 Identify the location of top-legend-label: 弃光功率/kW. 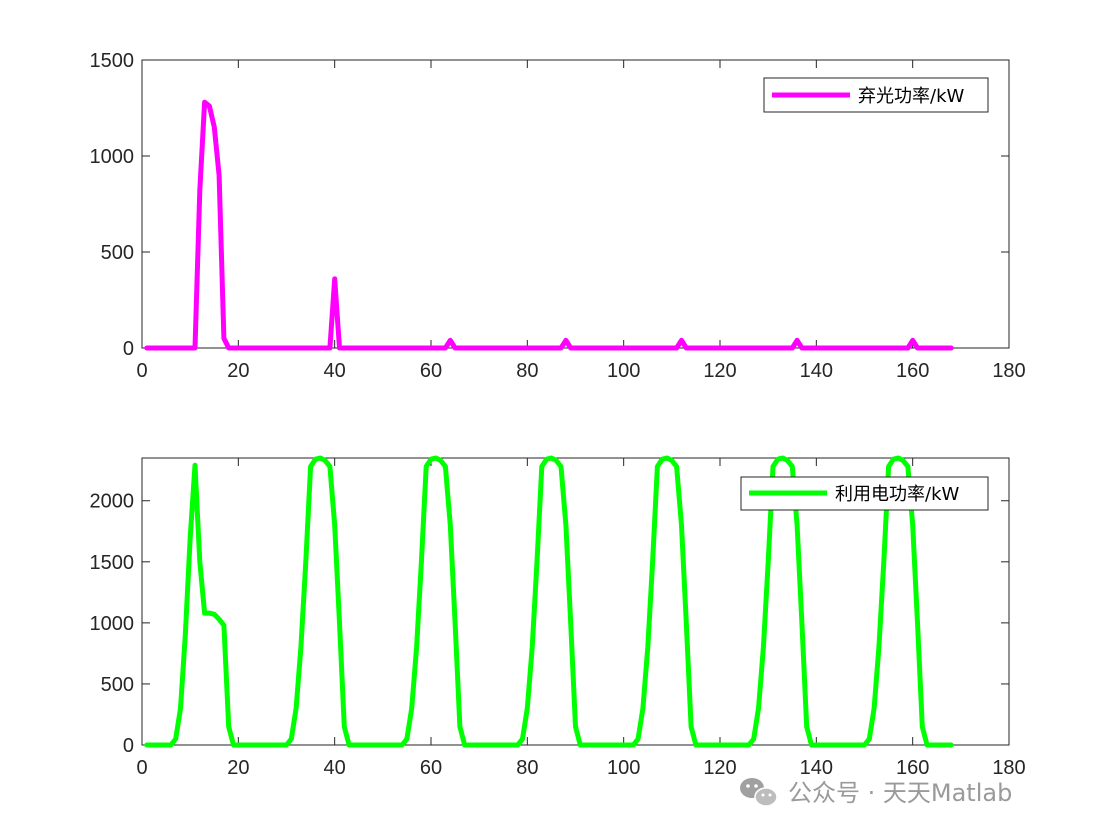
(911, 96).